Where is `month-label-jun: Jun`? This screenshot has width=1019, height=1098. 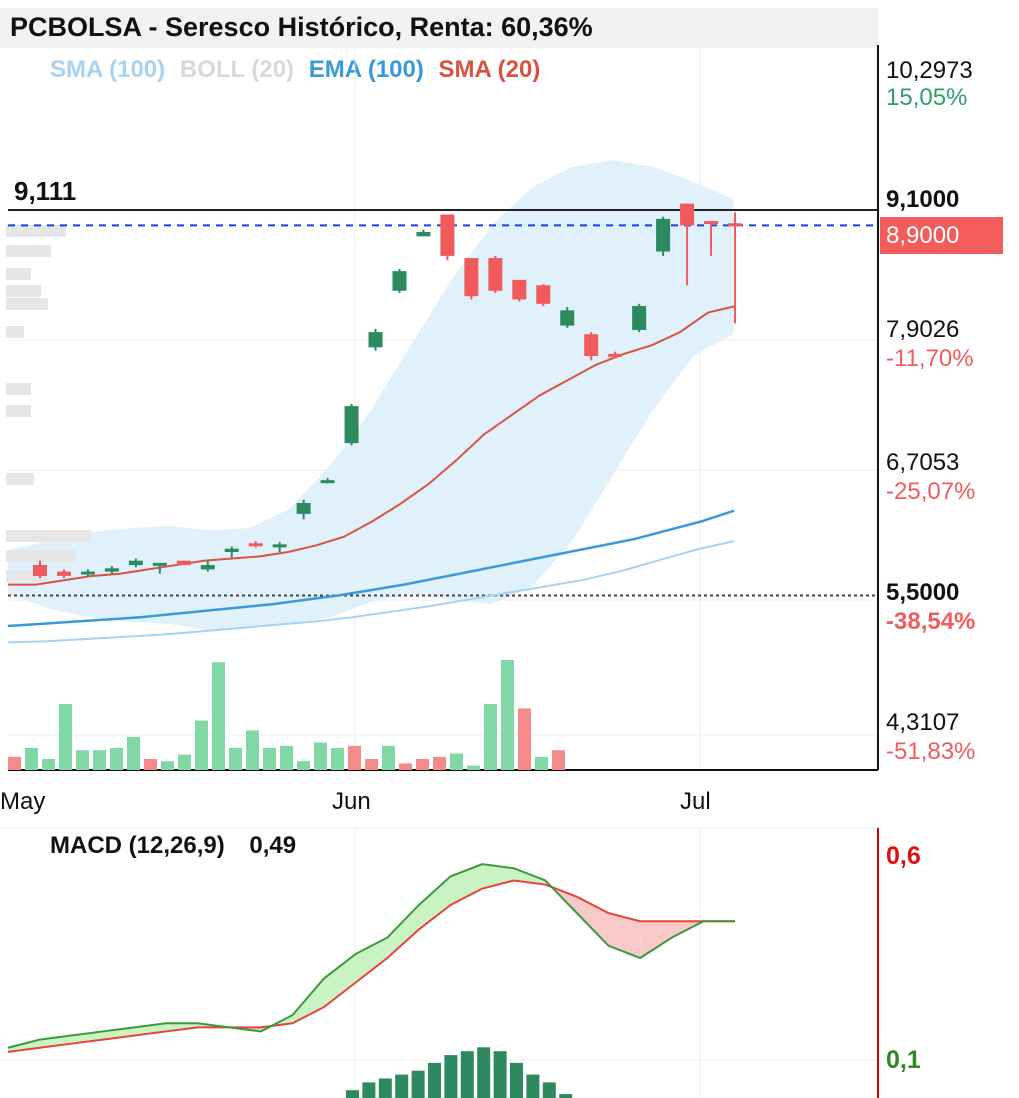 month-label-jun: Jun is located at coordinates (351, 801).